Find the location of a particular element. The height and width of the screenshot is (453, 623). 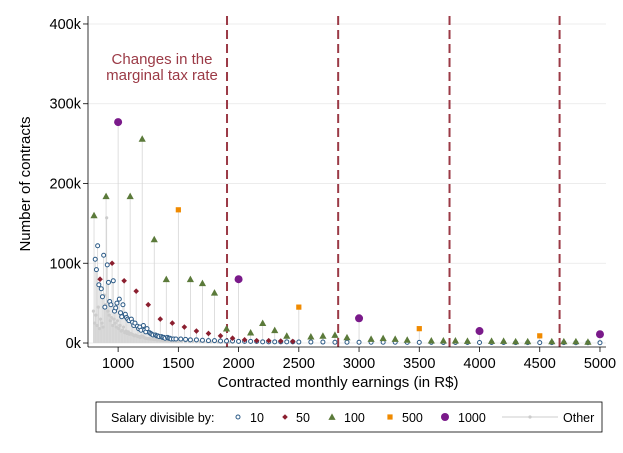

y-tick-label: 400k is located at coordinates (66, 25).